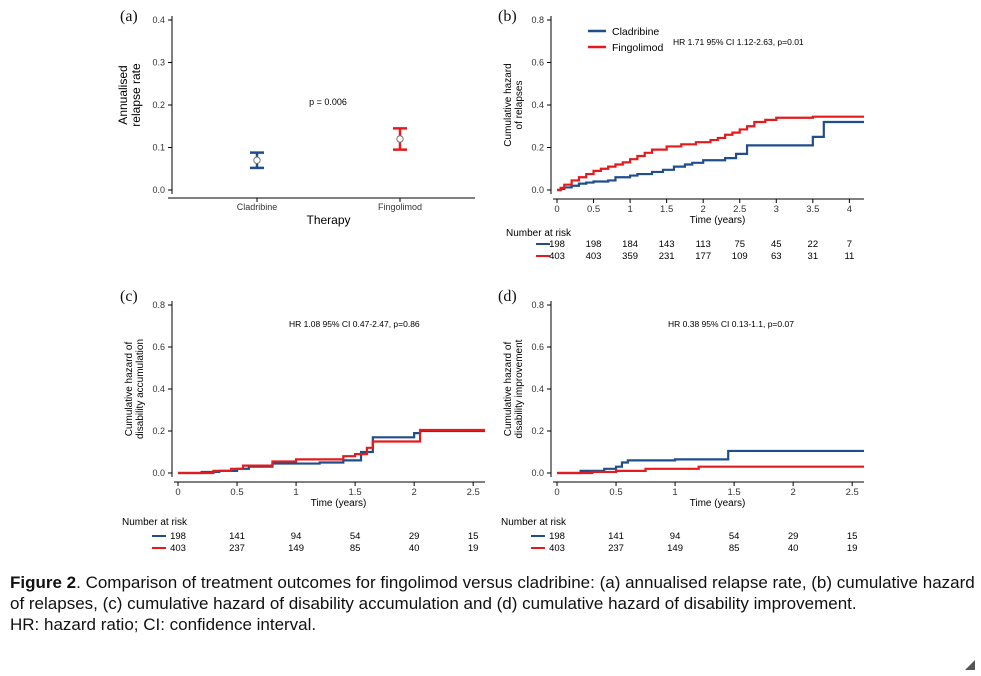 This screenshot has width=981, height=676. Describe the element at coordinates (667, 244) in the screenshot. I see `risk-count: 143` at that location.